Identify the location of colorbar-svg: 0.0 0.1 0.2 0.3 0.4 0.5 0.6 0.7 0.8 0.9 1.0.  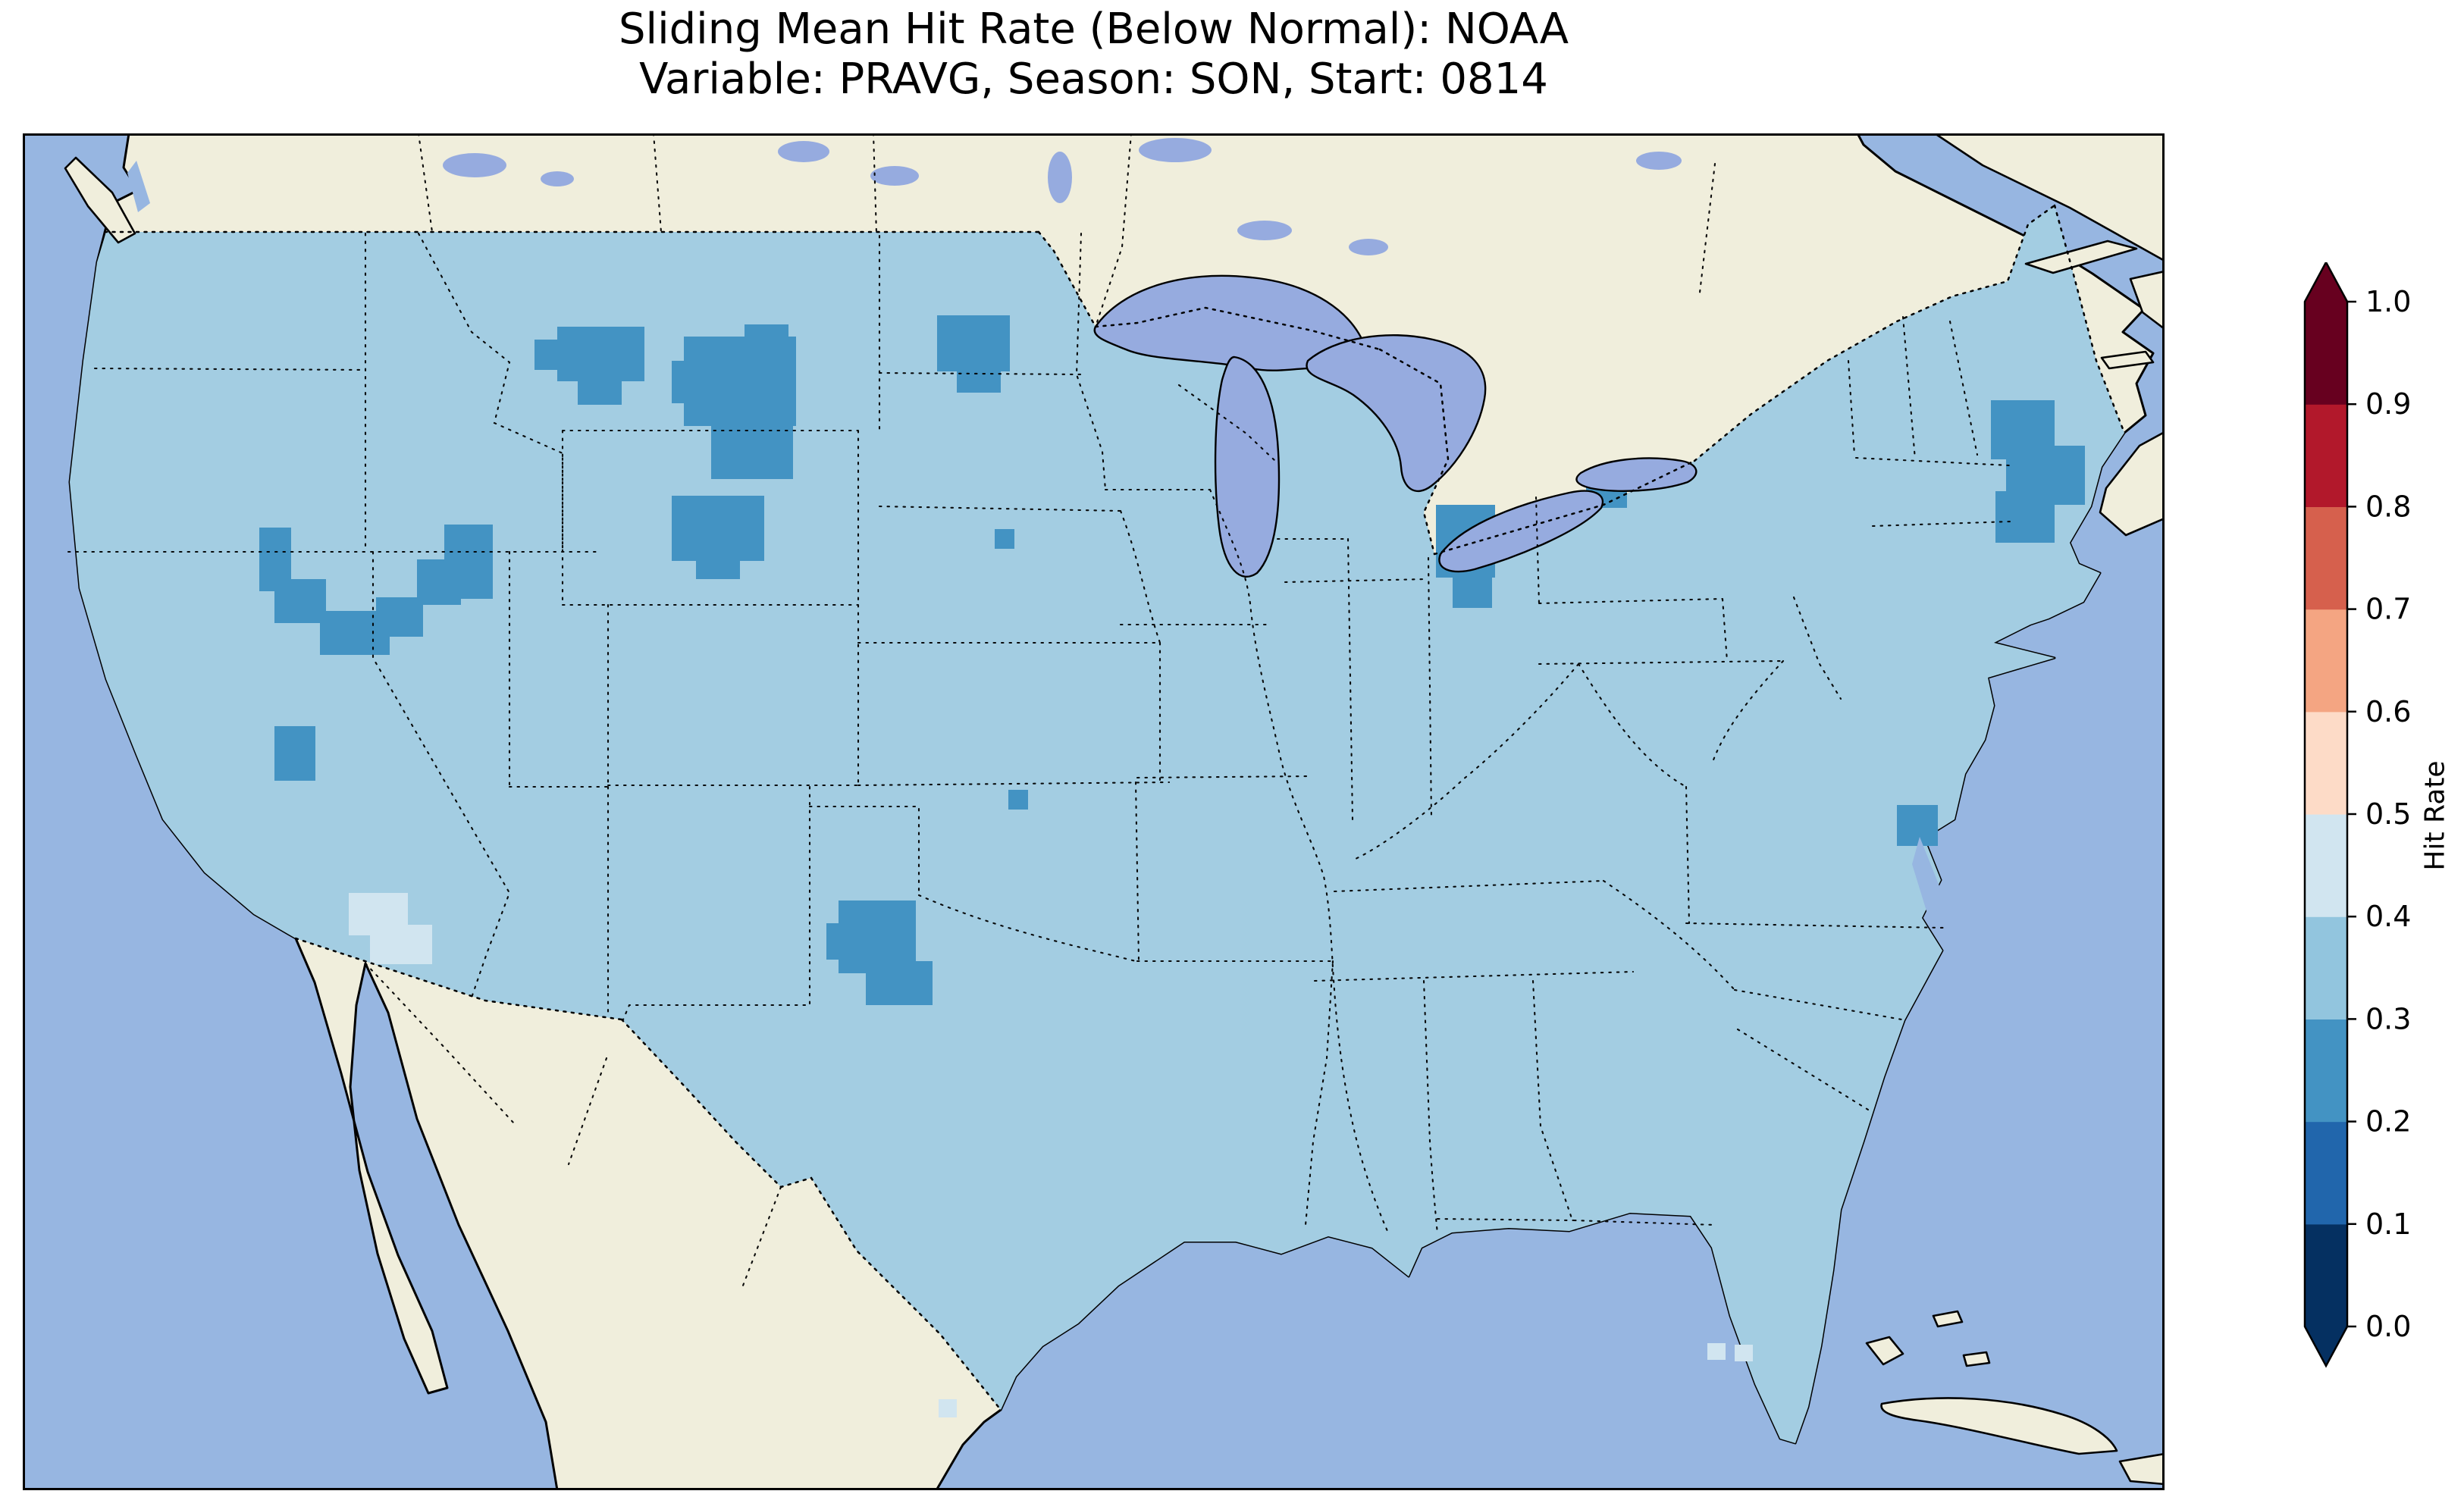
(2357, 814).